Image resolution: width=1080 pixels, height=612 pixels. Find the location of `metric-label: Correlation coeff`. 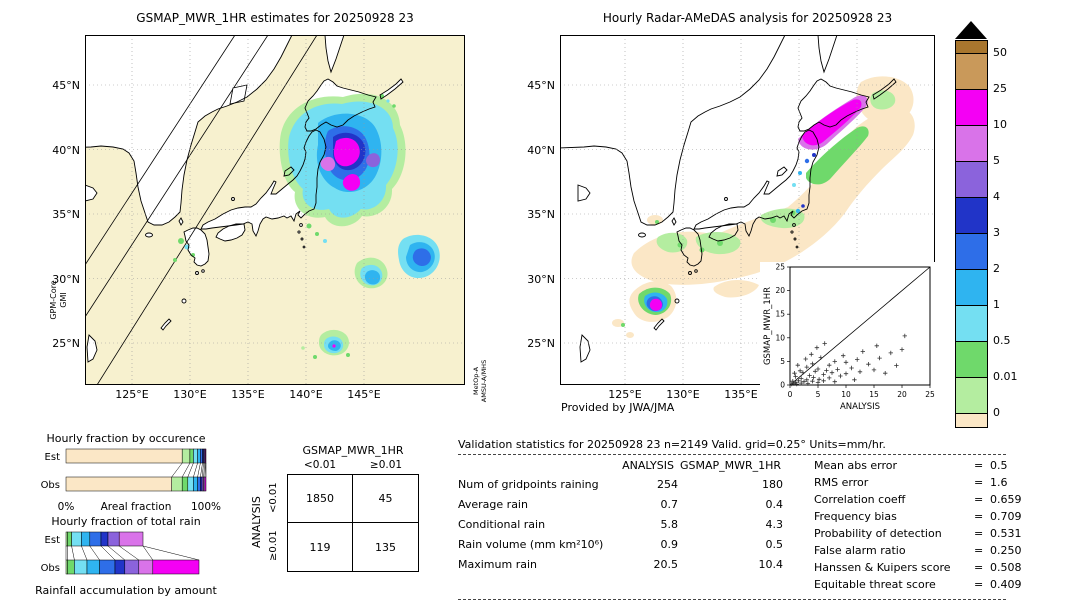

metric-label: Correlation coeff is located at coordinates (860, 499).